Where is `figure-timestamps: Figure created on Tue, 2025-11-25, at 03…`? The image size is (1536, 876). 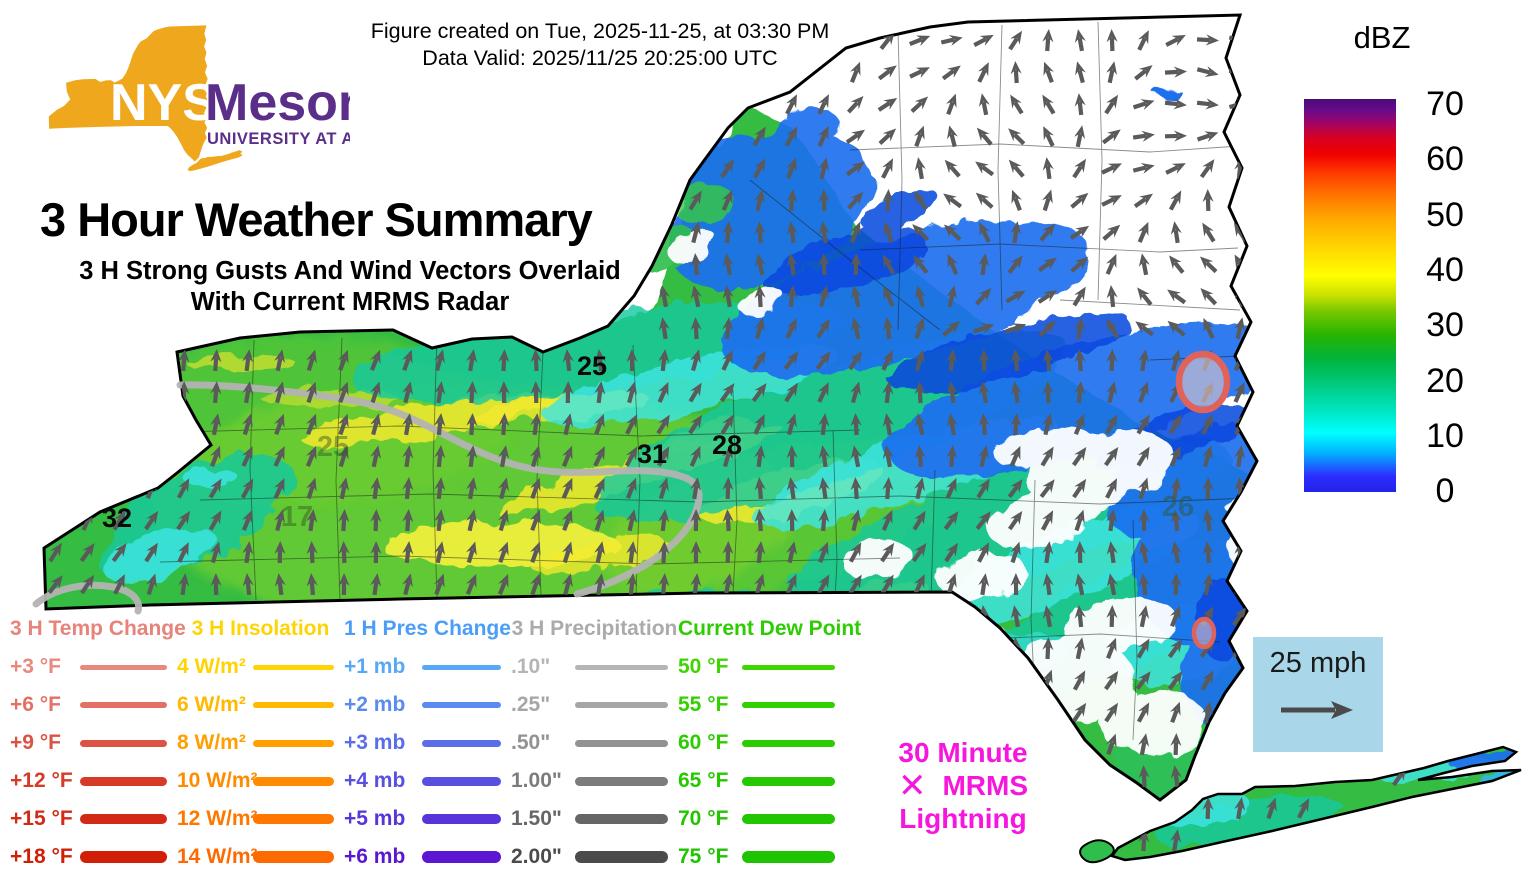 figure-timestamps: Figure created on Tue, 2025-11-25, at 03… is located at coordinates (600, 45).